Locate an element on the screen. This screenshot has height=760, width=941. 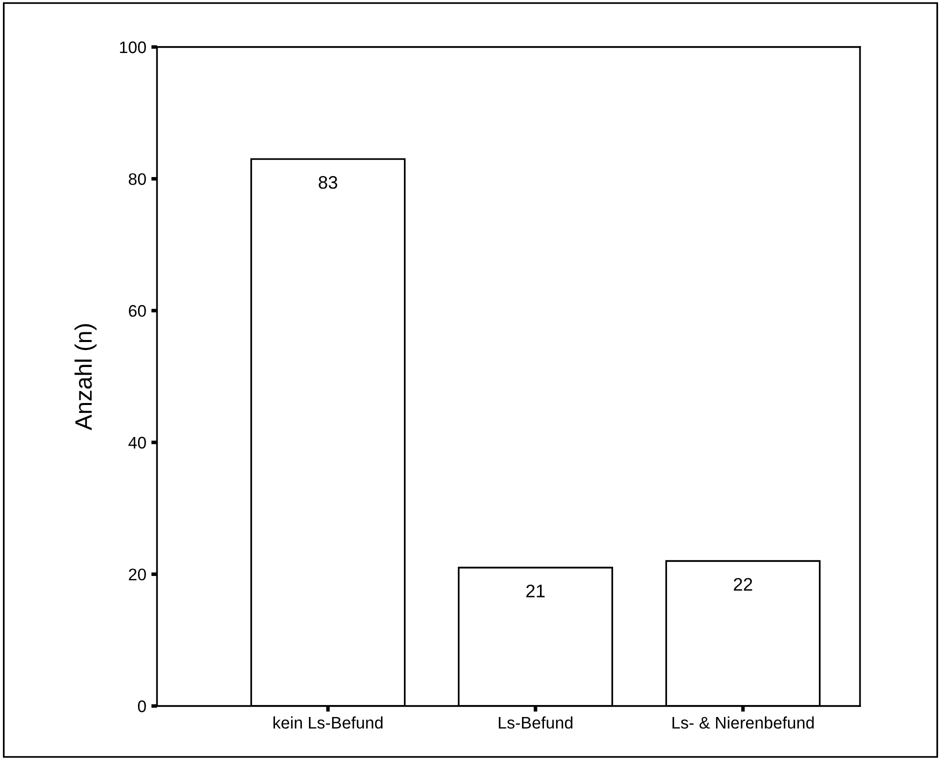
y-tick-label: 0 is located at coordinates (142, 706).